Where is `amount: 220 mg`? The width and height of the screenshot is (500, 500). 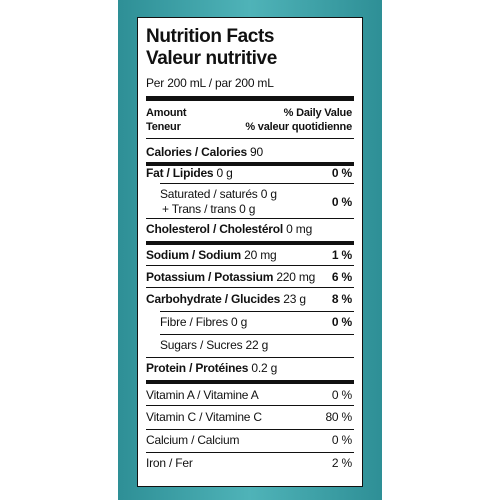 amount: 220 mg is located at coordinates (294, 277).